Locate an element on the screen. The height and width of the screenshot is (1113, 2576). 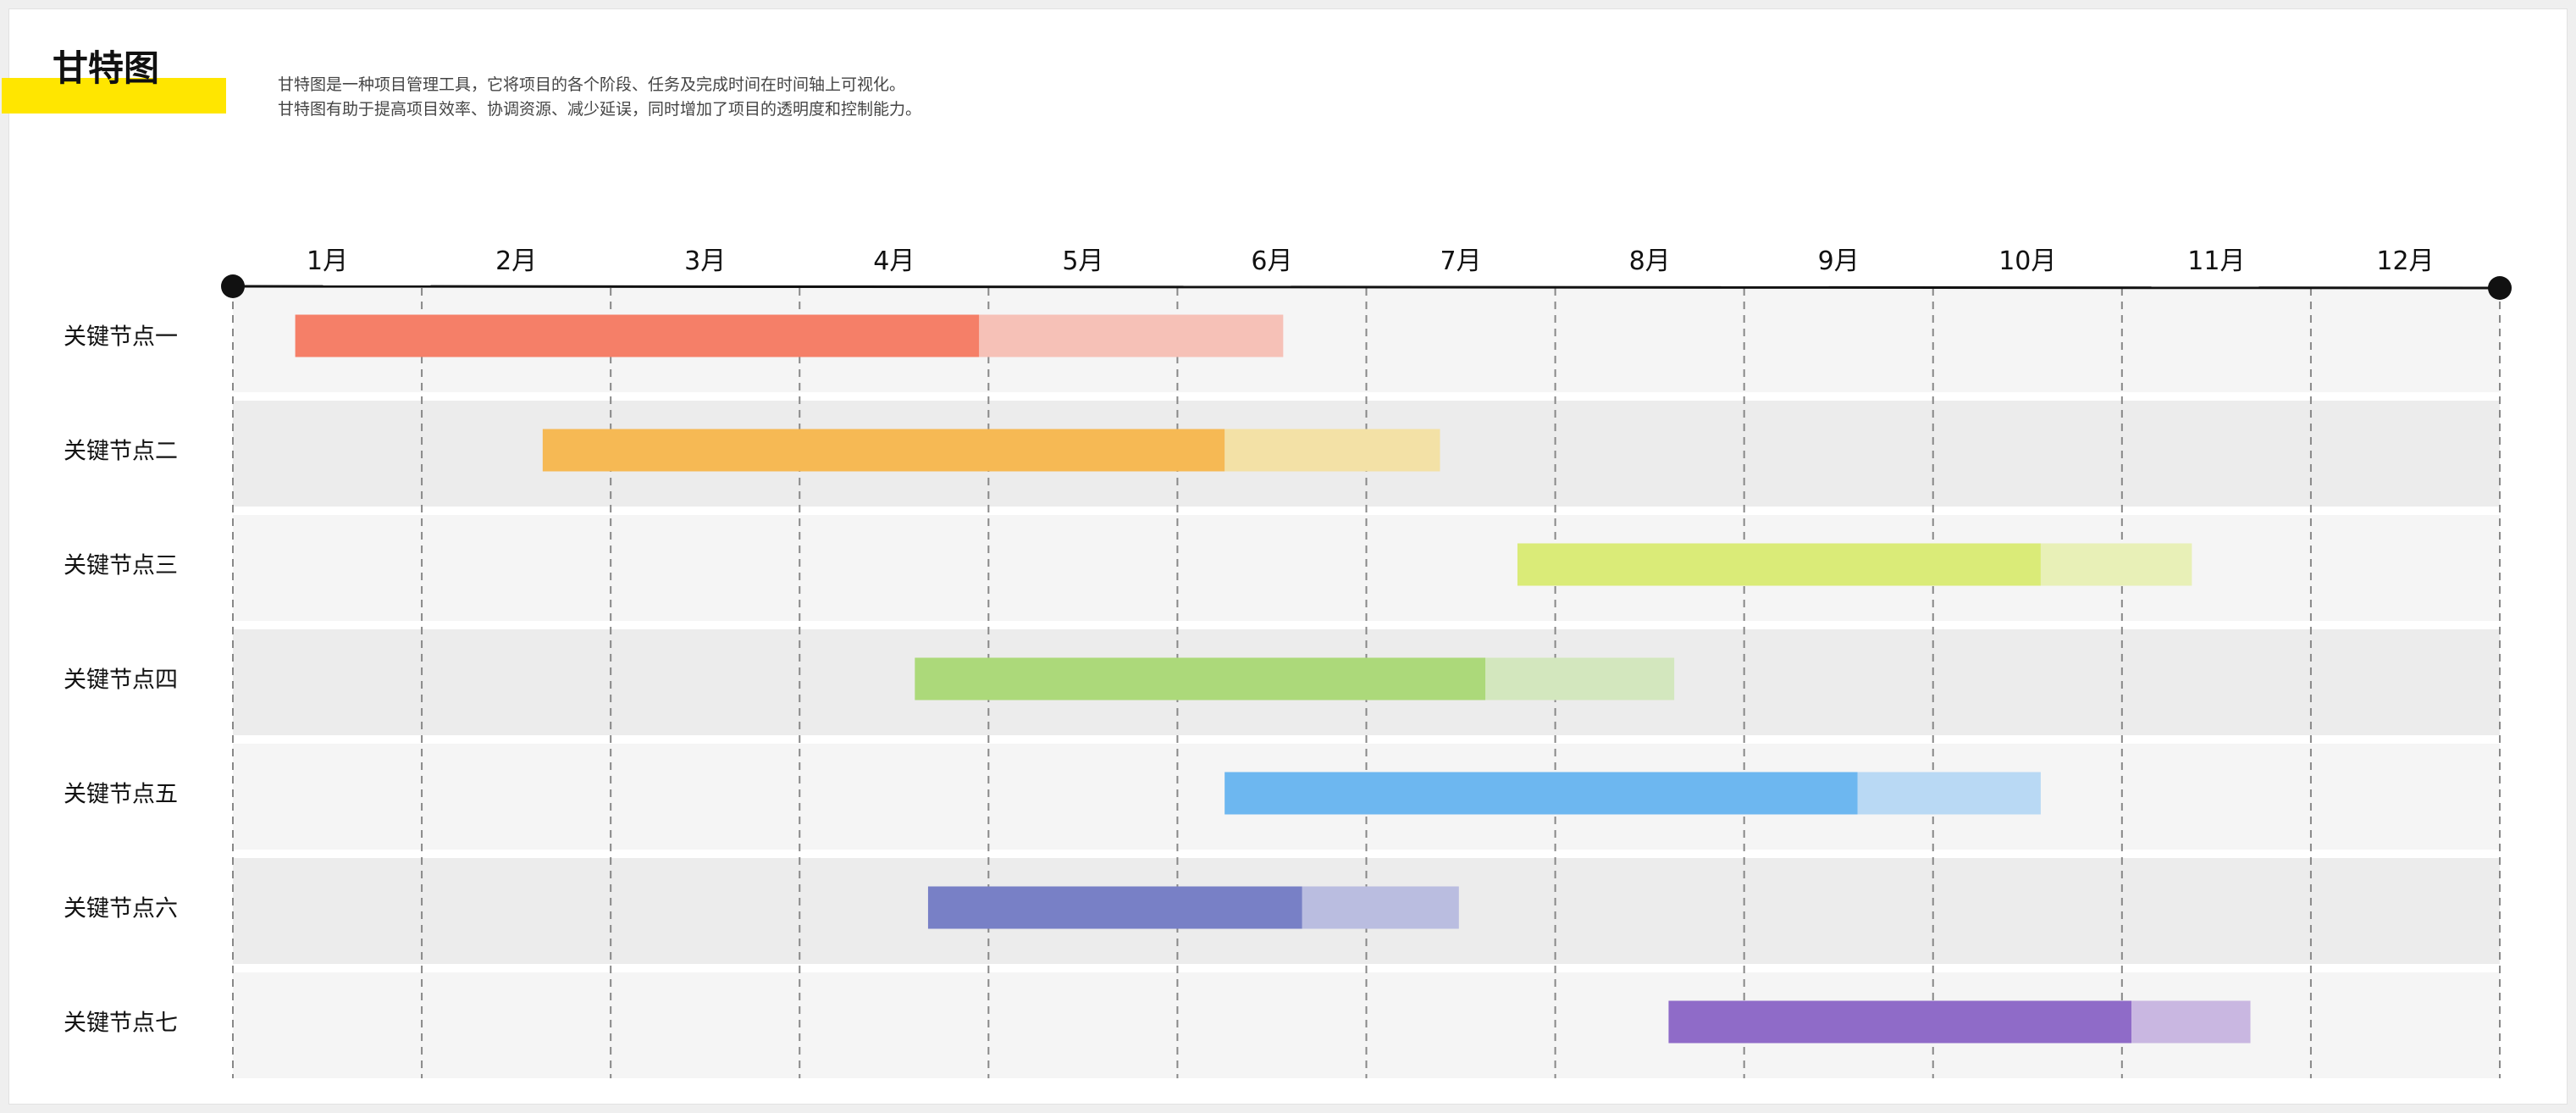
month-label: 10月 is located at coordinates (2027, 261).